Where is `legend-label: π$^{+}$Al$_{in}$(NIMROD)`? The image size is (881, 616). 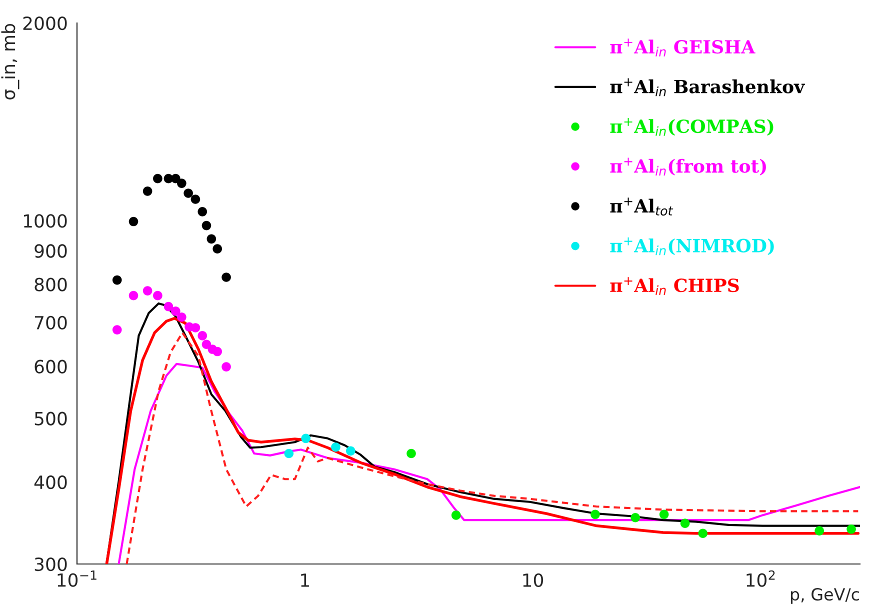
legend-label: π$^{+}$Al$_{in}$(NIMROD) is located at coordinates (692, 246).